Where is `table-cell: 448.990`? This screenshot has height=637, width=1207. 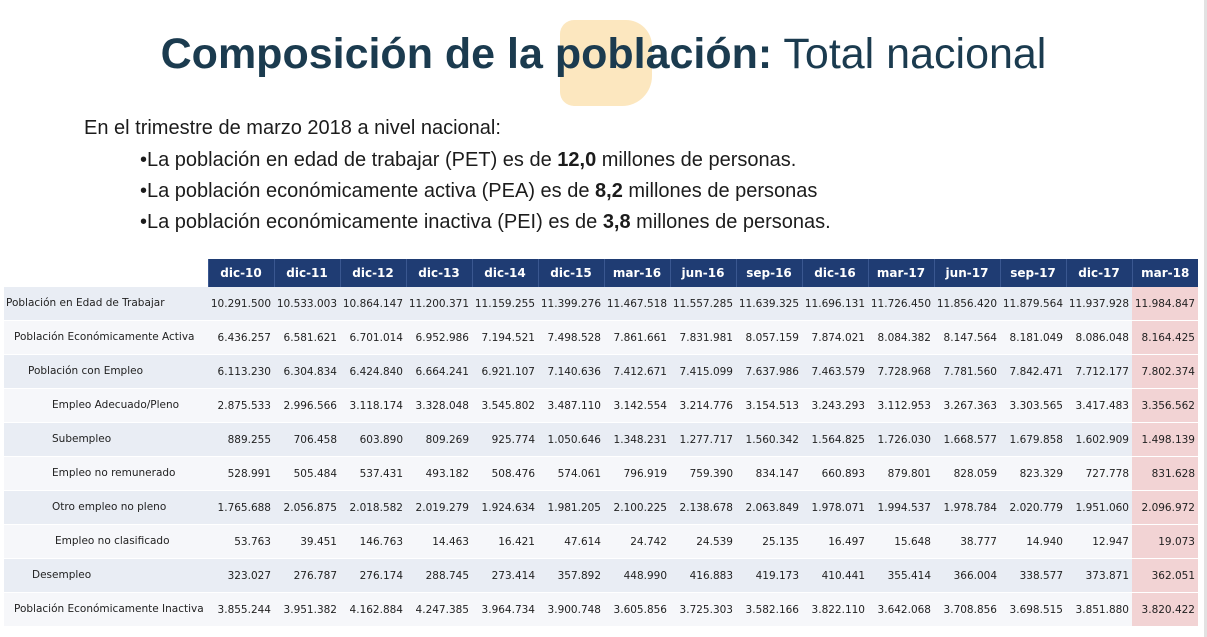 table-cell: 448.990 is located at coordinates (637, 575).